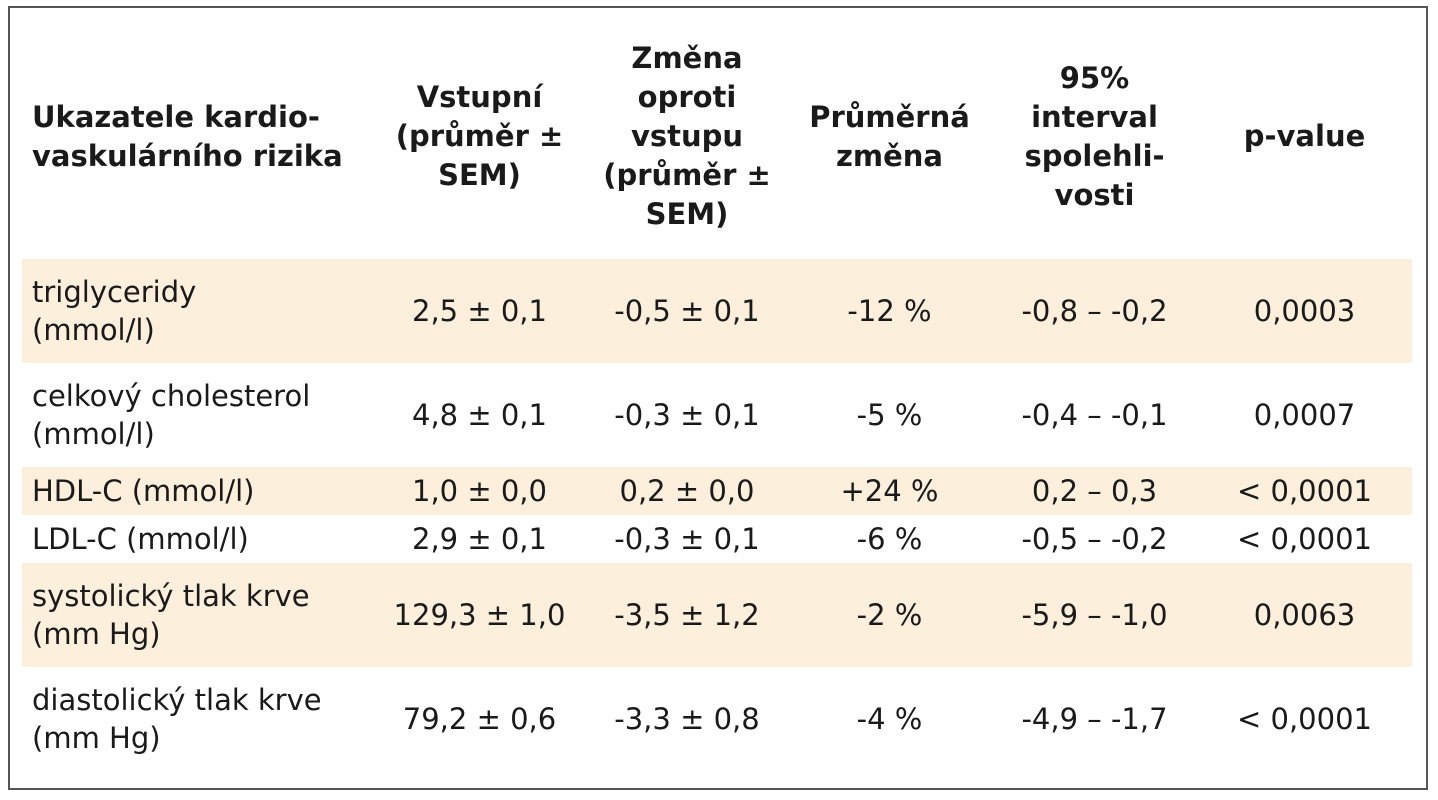  I want to click on cell-baseline: 2,9 ± 0,1, so click(479, 539).